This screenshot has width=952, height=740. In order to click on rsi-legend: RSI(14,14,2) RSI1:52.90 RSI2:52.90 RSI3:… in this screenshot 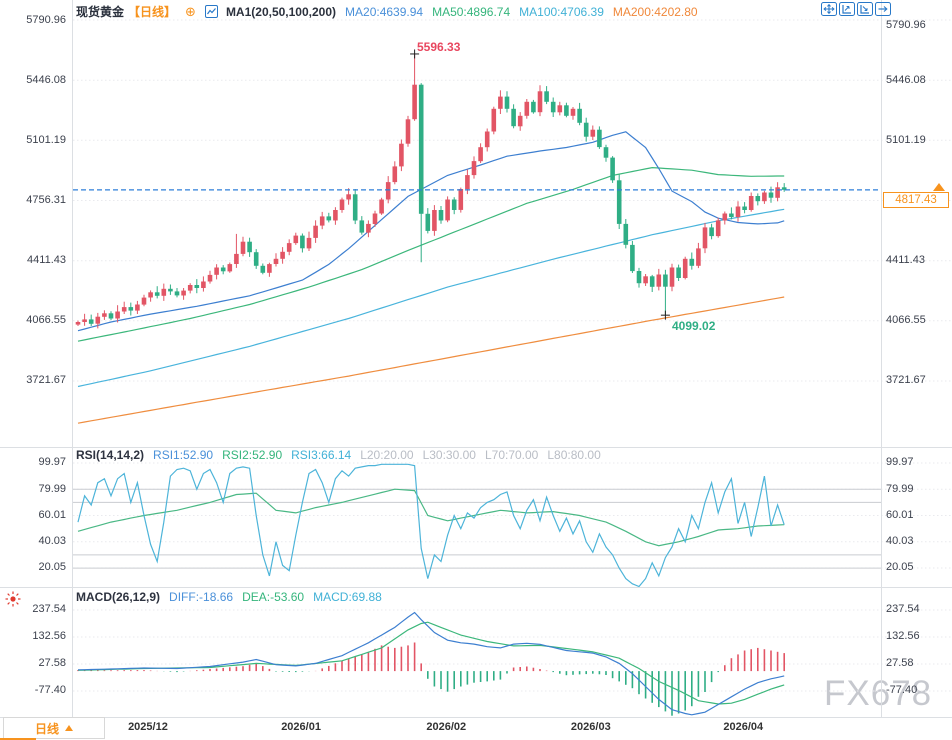, I will do `click(338, 455)`.